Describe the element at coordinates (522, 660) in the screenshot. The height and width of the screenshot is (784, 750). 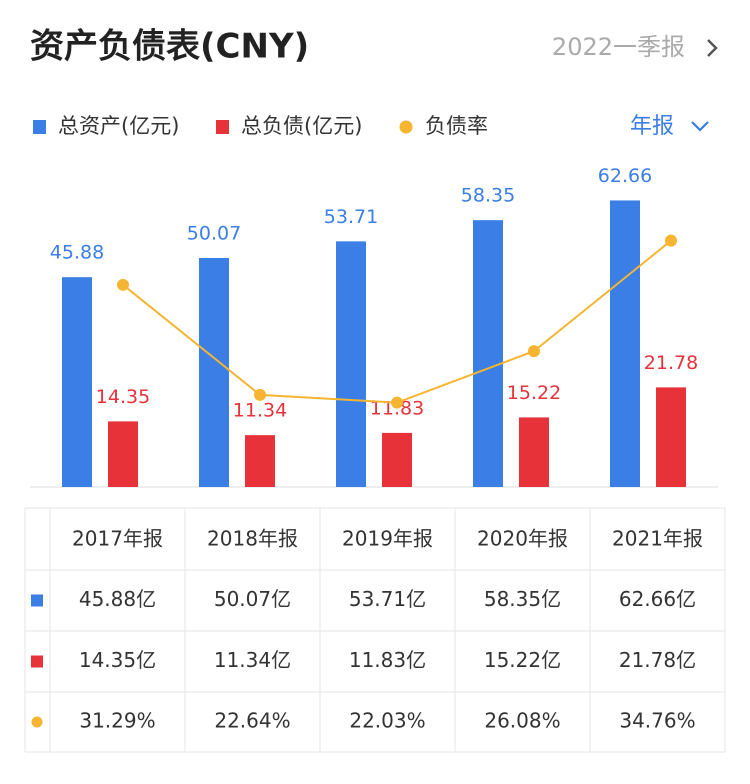
I see `table-cell: 15.22亿` at that location.